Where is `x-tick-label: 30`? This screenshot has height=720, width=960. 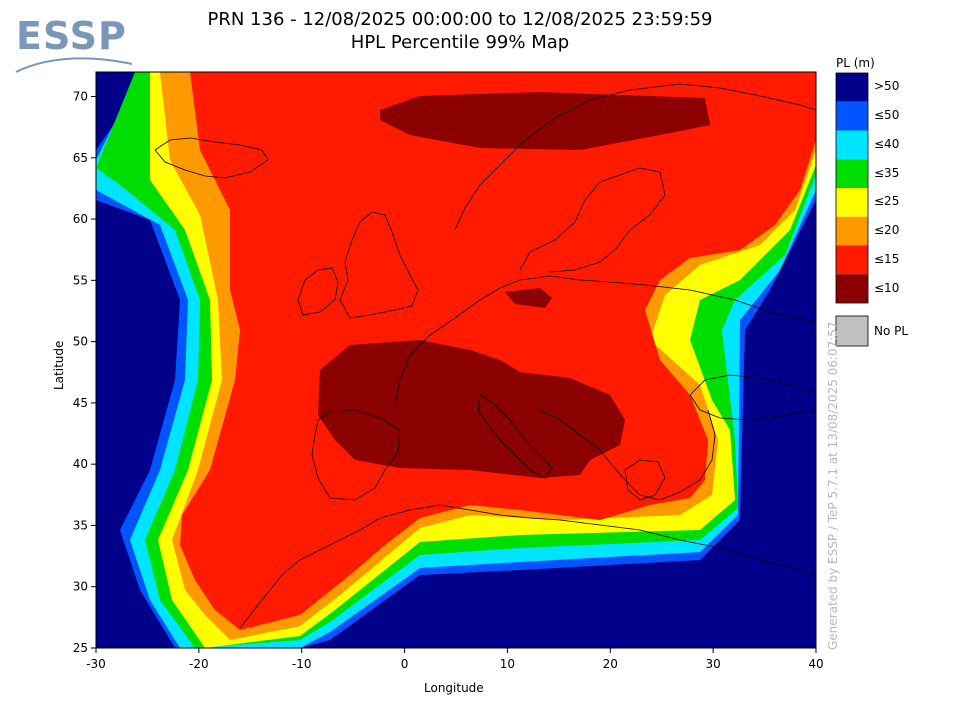
x-tick-label: 30 is located at coordinates (713, 664).